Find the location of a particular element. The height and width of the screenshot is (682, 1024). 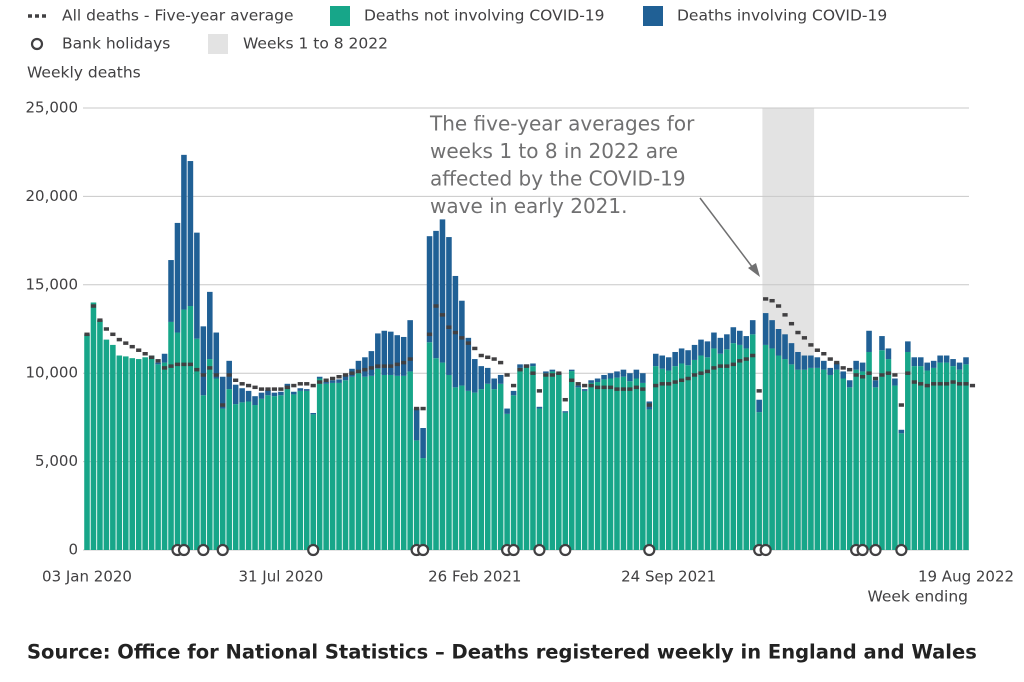

legend-label: Deaths involving COVID-19 is located at coordinates (782, 16).